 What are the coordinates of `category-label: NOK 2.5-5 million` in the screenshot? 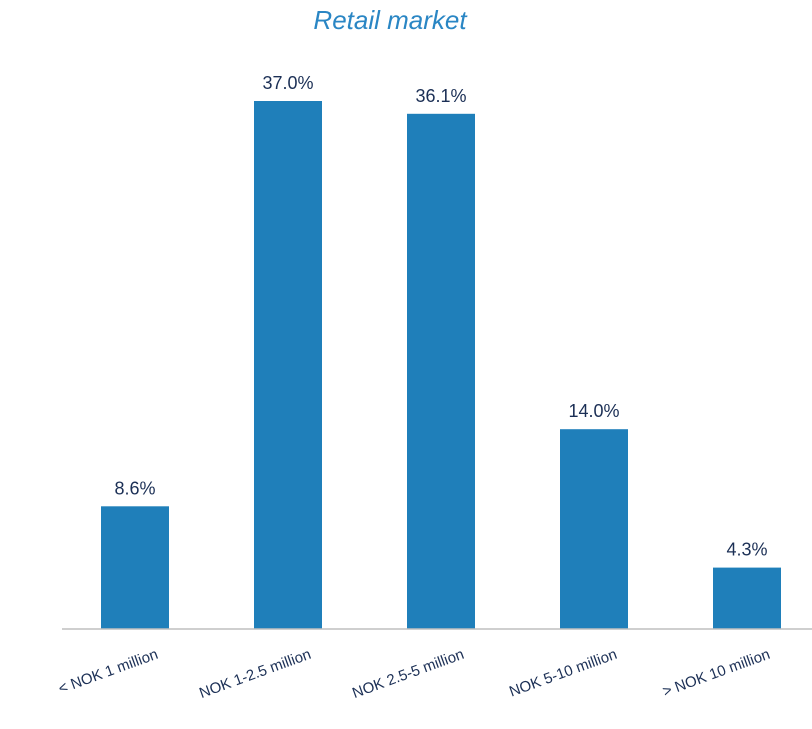 It's located at (408, 674).